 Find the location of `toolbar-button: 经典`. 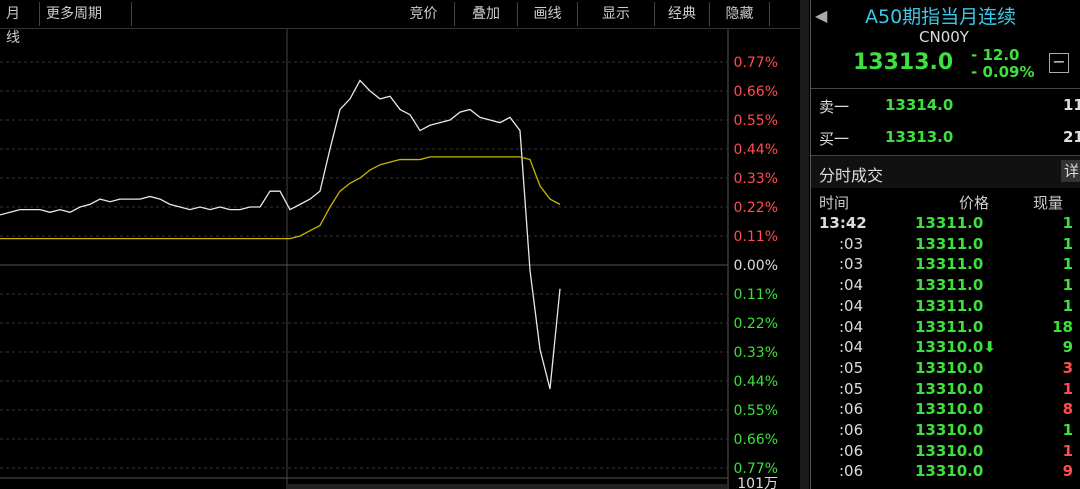

toolbar-button: 经典 is located at coordinates (682, 14).